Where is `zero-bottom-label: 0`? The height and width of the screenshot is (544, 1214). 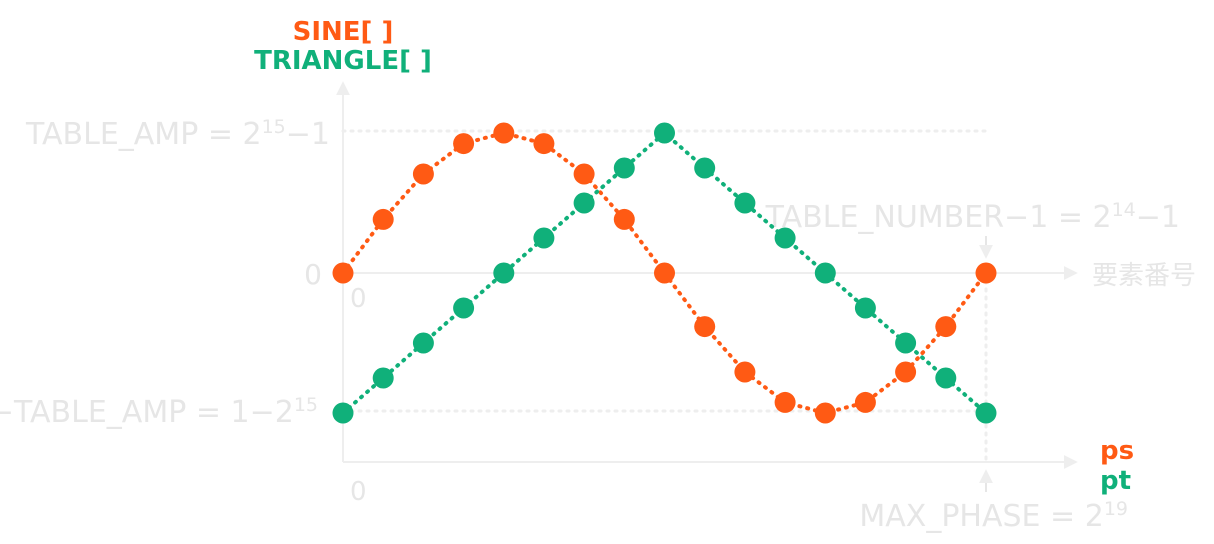
zero-bottom-label: 0 is located at coordinates (358, 492).